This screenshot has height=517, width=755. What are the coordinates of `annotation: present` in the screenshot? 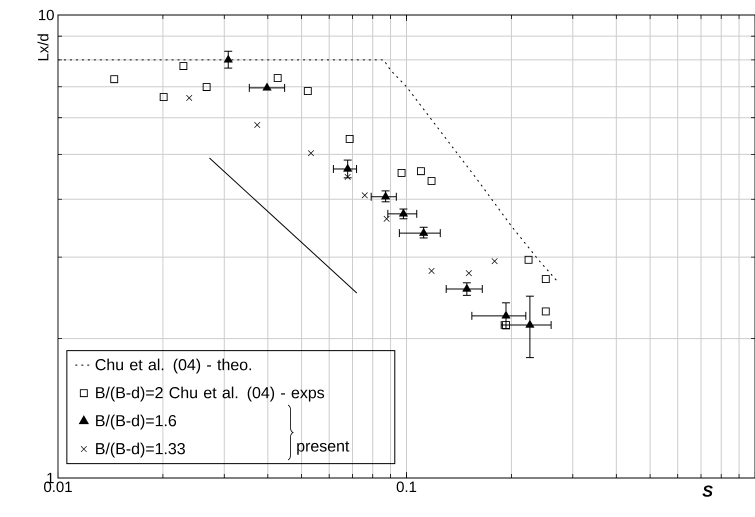 It's located at (323, 448).